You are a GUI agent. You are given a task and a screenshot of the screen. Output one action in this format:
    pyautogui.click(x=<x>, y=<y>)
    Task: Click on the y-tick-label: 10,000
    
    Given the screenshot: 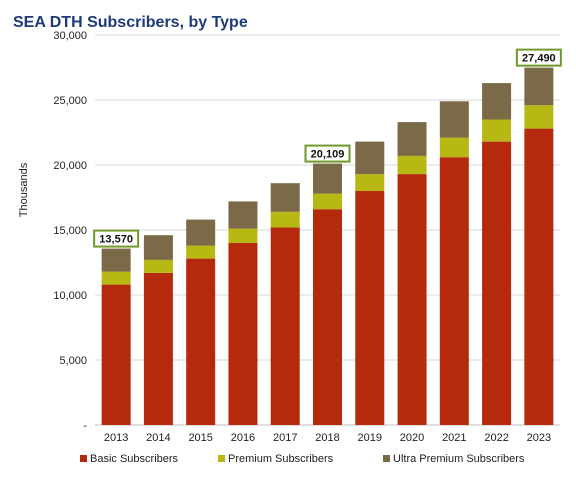 What is the action you would take?
    pyautogui.click(x=70, y=296)
    